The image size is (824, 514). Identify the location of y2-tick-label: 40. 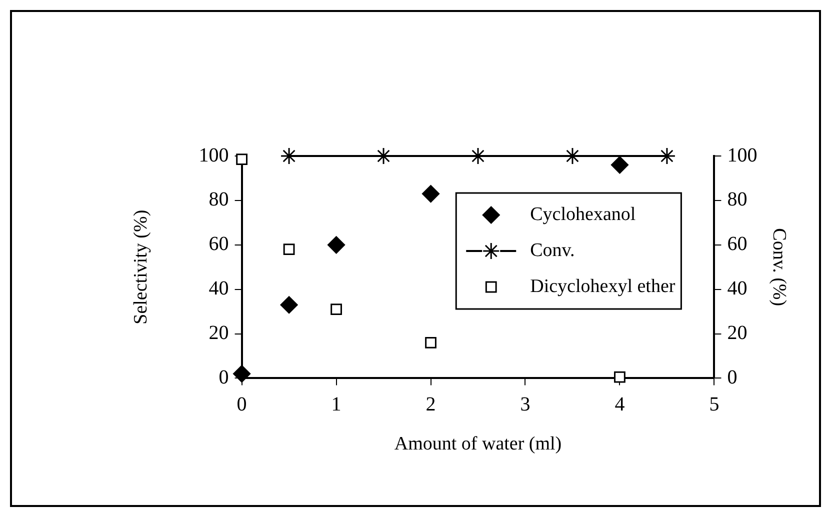
(737, 289).